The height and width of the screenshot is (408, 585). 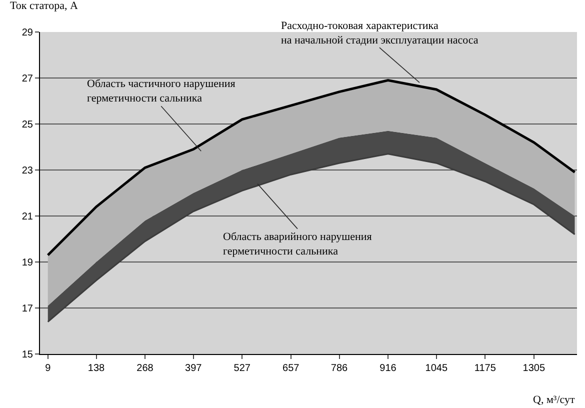 I want to click on x-tick-label: 268, so click(x=145, y=368).